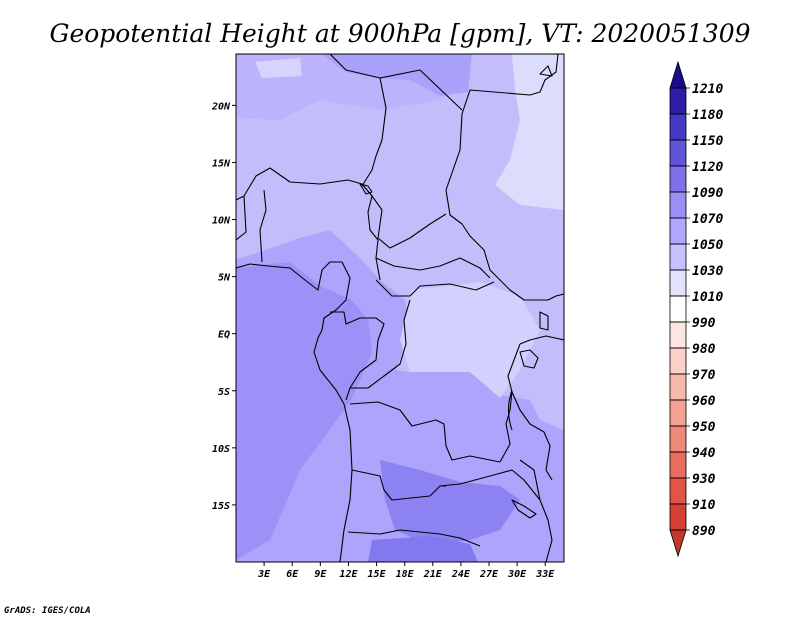  Describe the element at coordinates (541, 340) in the screenshot. I see `border-uganda-kenya` at that location.